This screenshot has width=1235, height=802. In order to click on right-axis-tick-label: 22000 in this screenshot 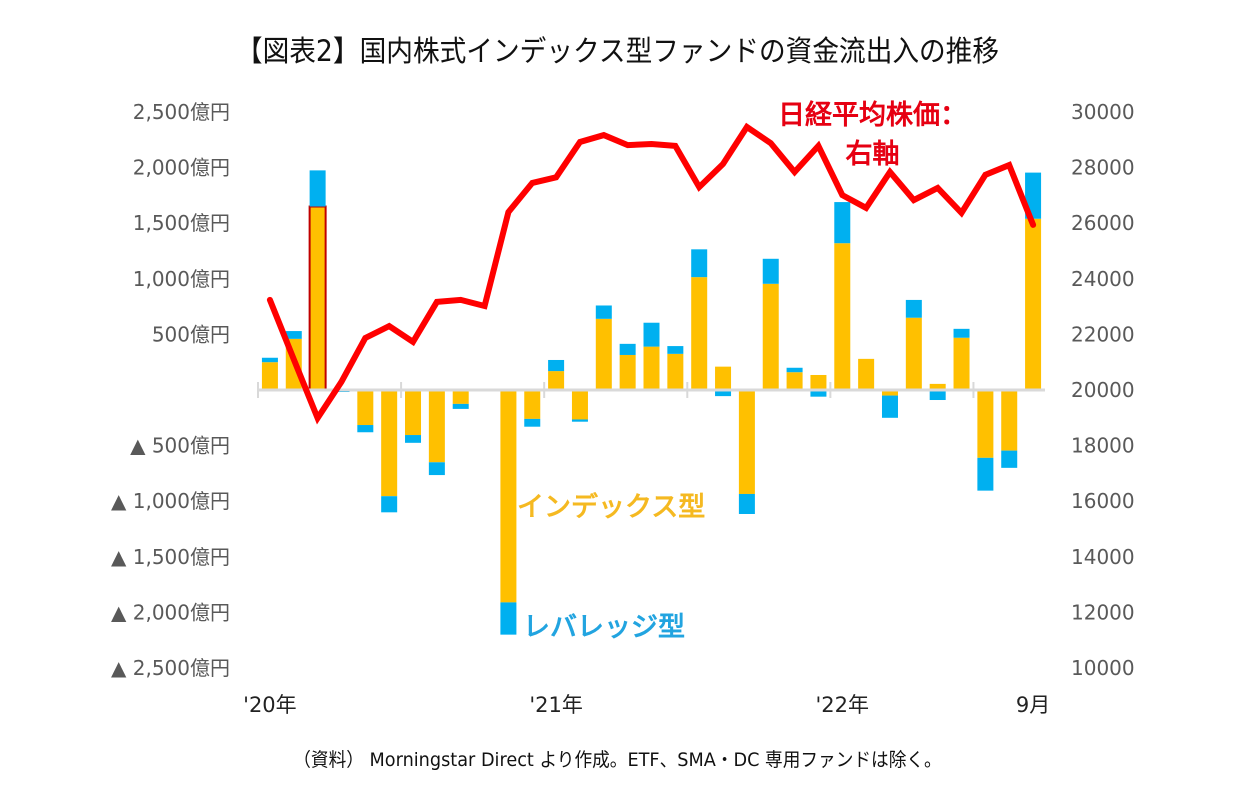, I will do `click(1103, 334)`.